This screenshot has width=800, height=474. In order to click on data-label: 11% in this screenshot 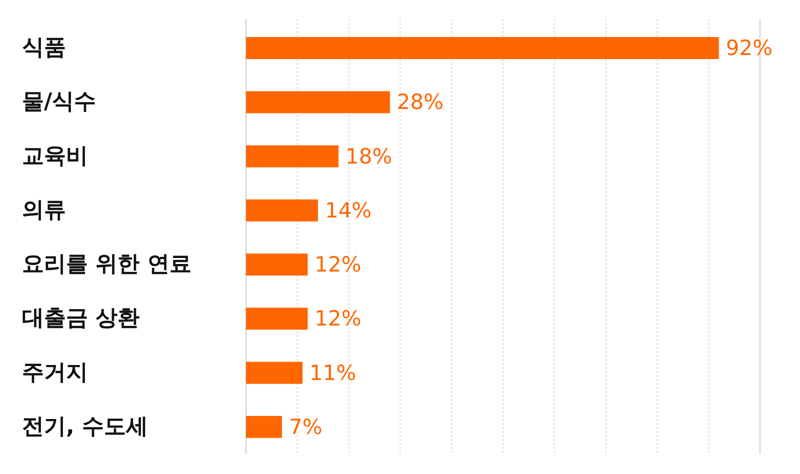, I will do `click(333, 372)`.